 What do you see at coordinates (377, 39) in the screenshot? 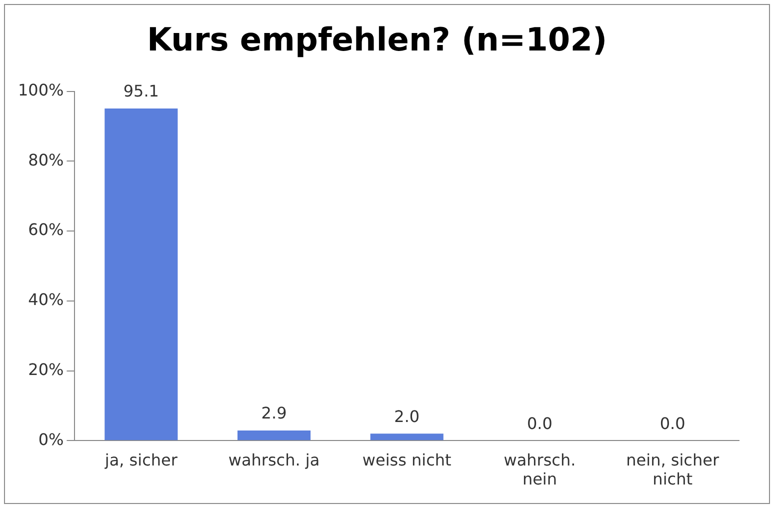
I see `chart-title: Kurs empfehlen? (n=102)` at bounding box center [377, 39].